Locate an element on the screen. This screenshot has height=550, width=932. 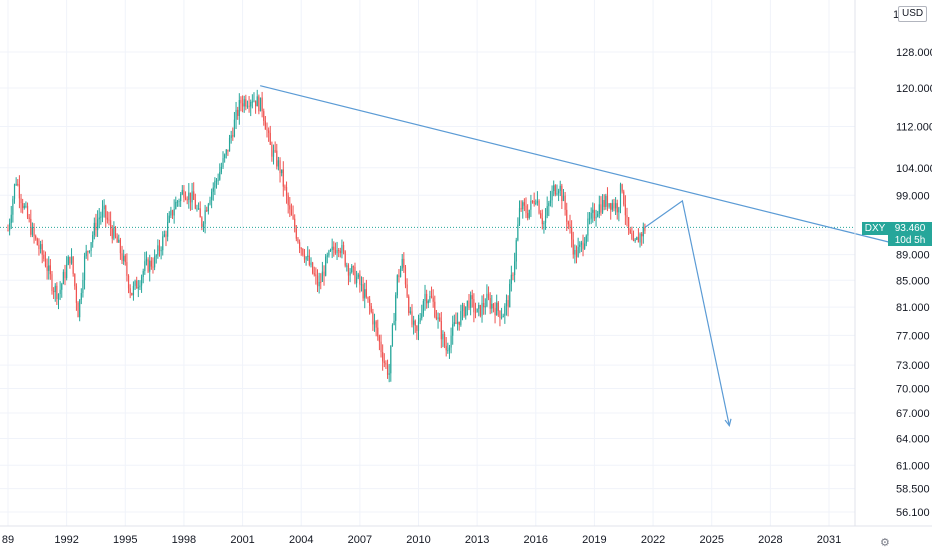
x-tick-label: 2028 is located at coordinates (770, 540).